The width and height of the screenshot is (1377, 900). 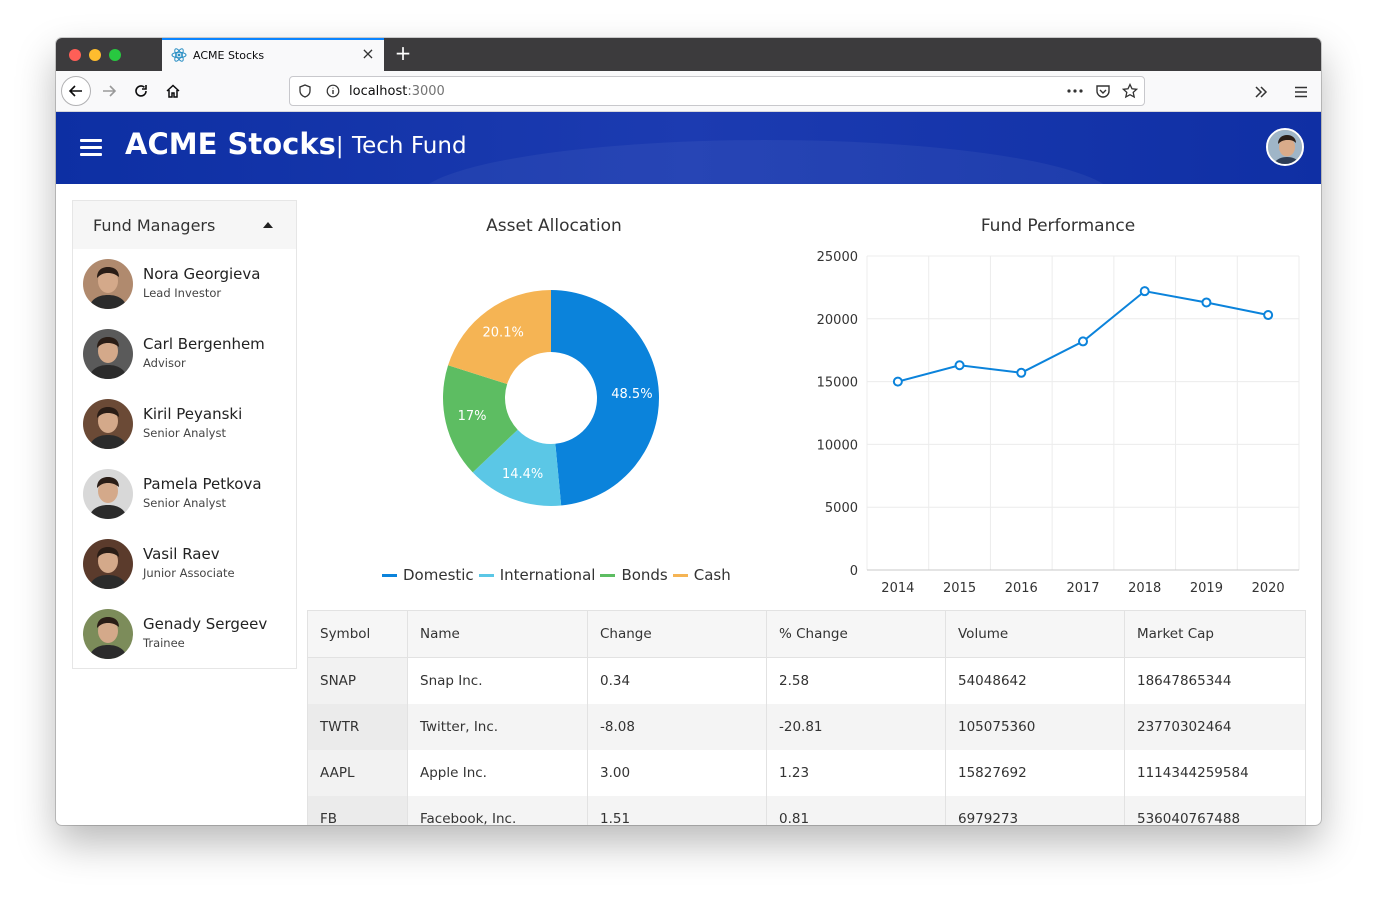 I want to click on manager-item: Kiril Peyanski Senior Analyst, so click(x=188, y=429).